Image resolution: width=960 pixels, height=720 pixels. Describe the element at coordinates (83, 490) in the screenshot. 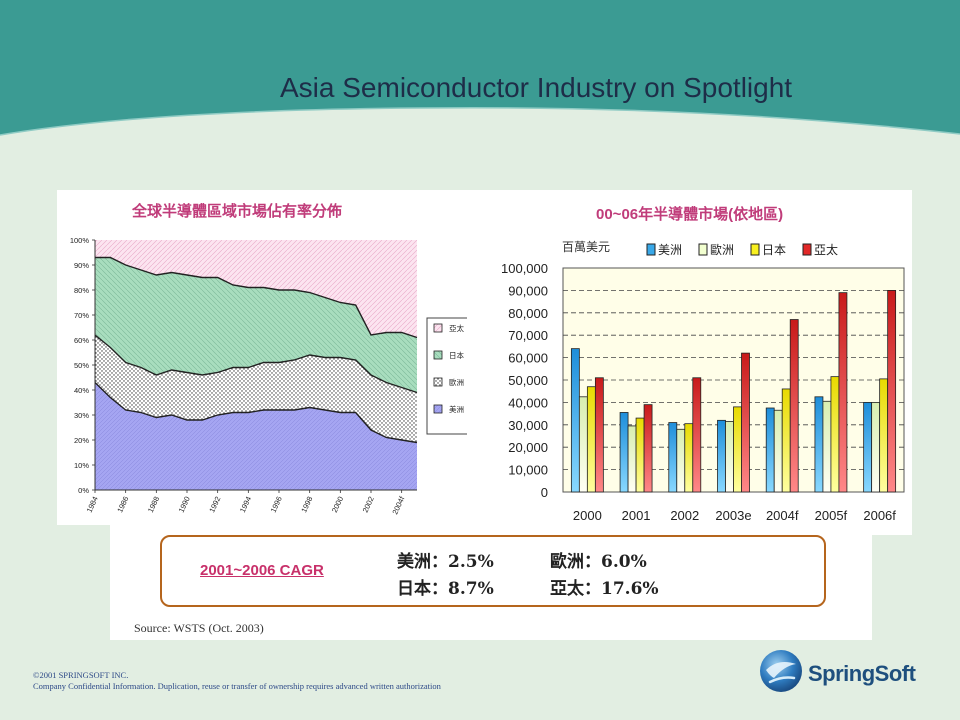

I see `y-tick-label: 0%` at that location.